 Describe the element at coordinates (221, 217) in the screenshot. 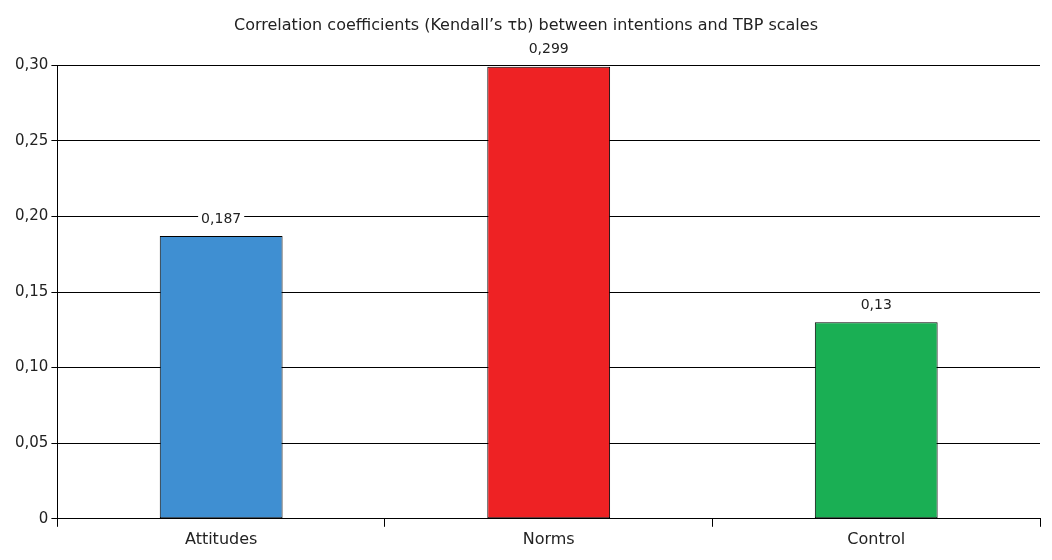

I see `data-label: 0,187` at that location.